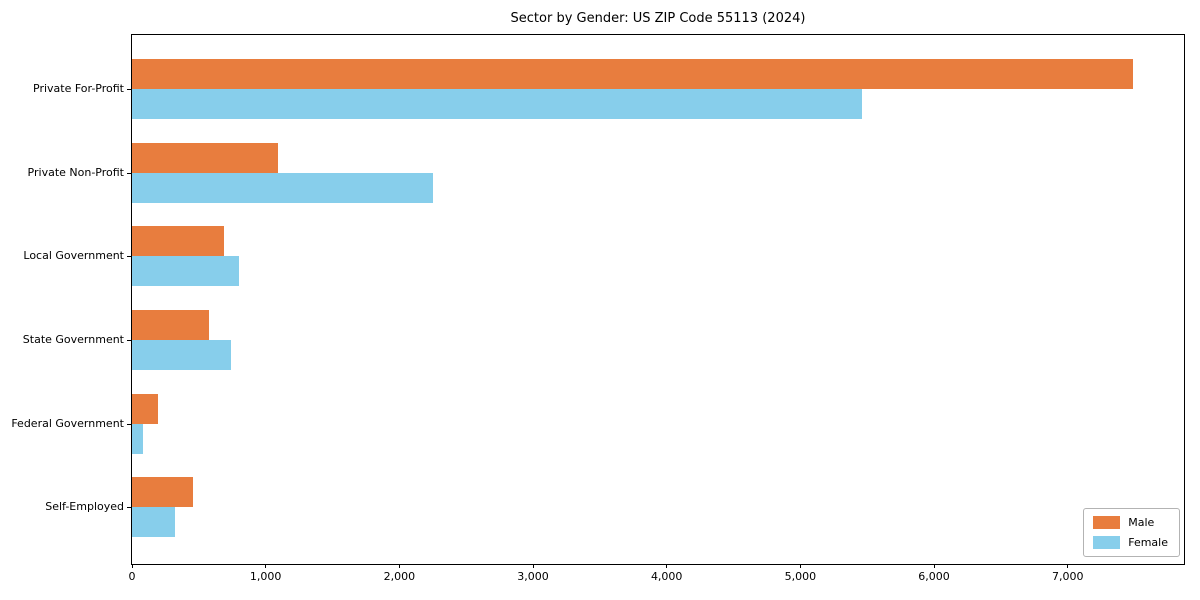  What do you see at coordinates (633, 73) in the screenshot?
I see `bar-male-private-for-profit` at bounding box center [633, 73].